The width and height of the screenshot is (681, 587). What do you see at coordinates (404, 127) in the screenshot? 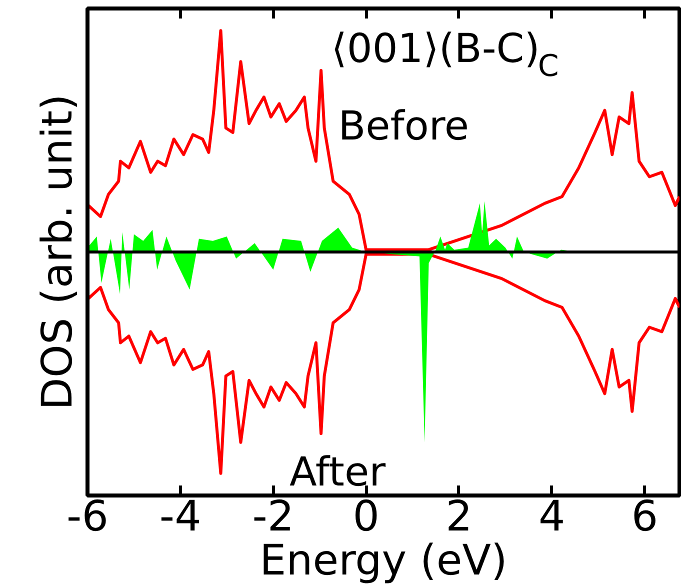
I see `annotation: Before` at bounding box center [404, 127].